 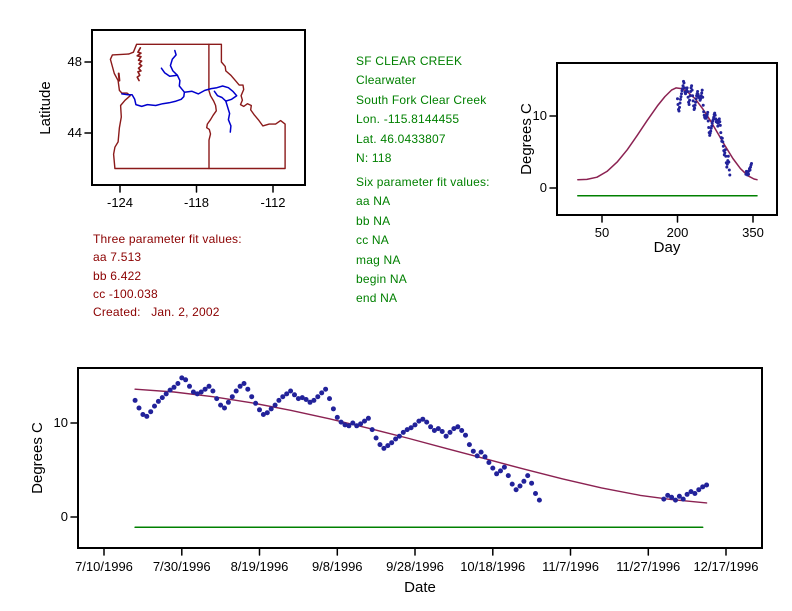 What do you see at coordinates (182, 566) in the screenshot?
I see `timeseries-x-tick-label: 7/30/1996` at bounding box center [182, 566].